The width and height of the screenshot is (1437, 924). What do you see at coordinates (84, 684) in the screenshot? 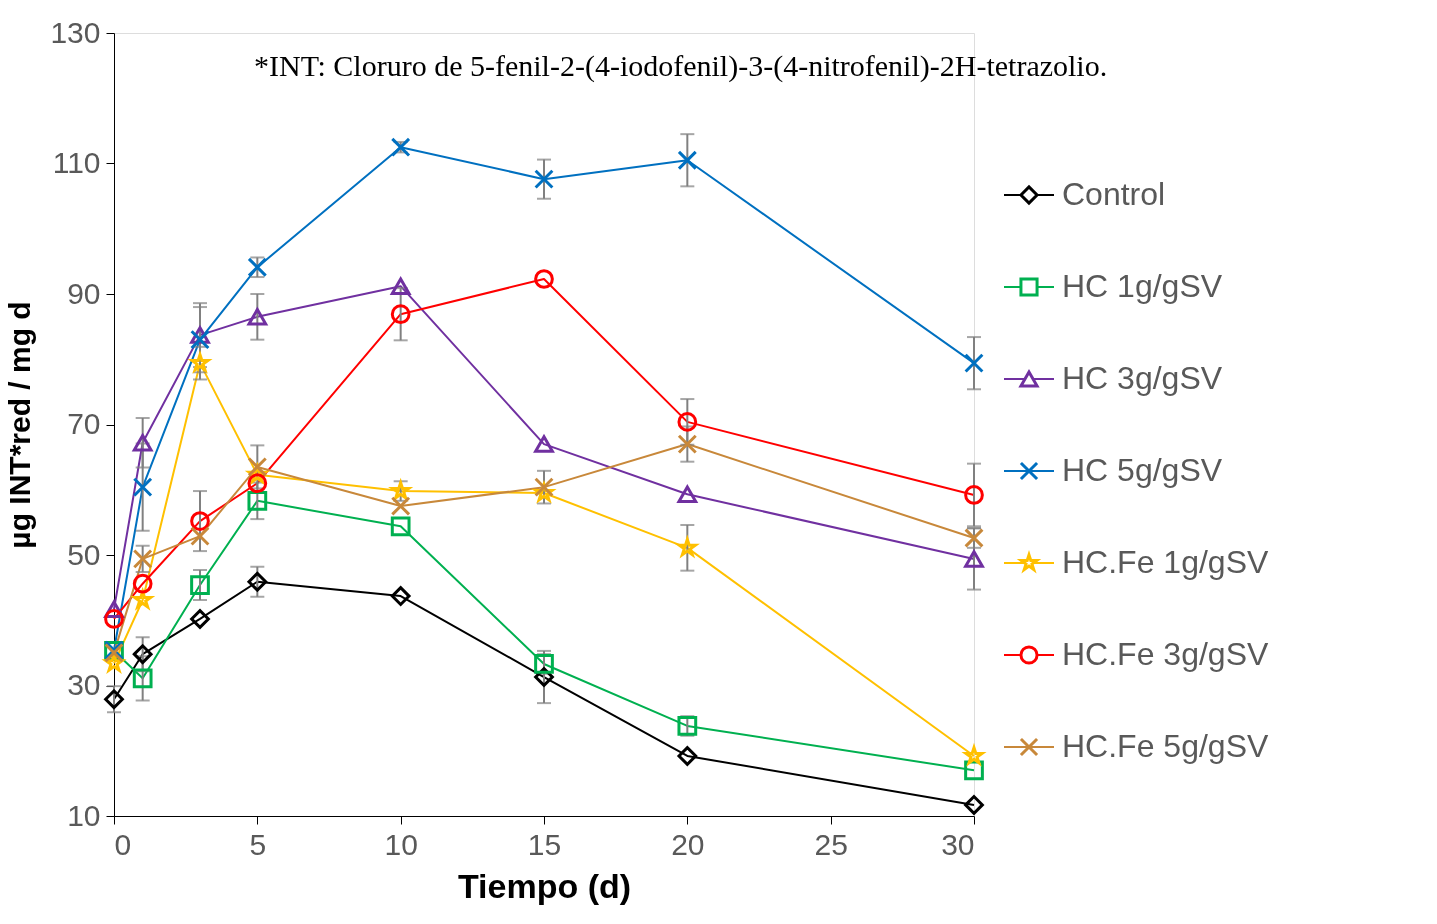
I see `y-tick-label: 30` at bounding box center [84, 684].